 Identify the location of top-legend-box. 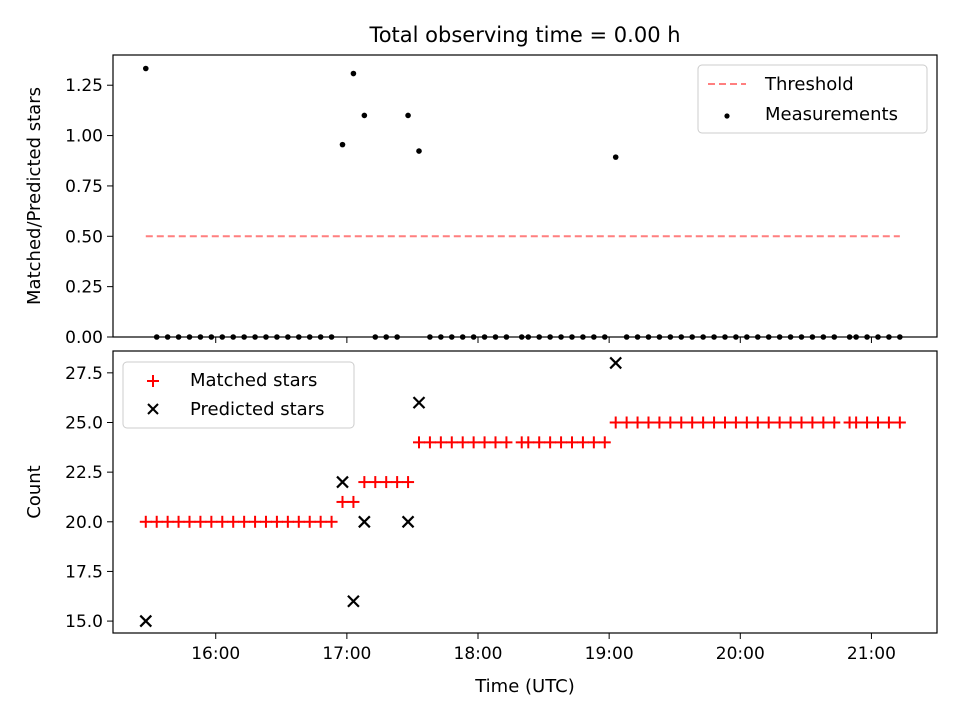
(812, 99).